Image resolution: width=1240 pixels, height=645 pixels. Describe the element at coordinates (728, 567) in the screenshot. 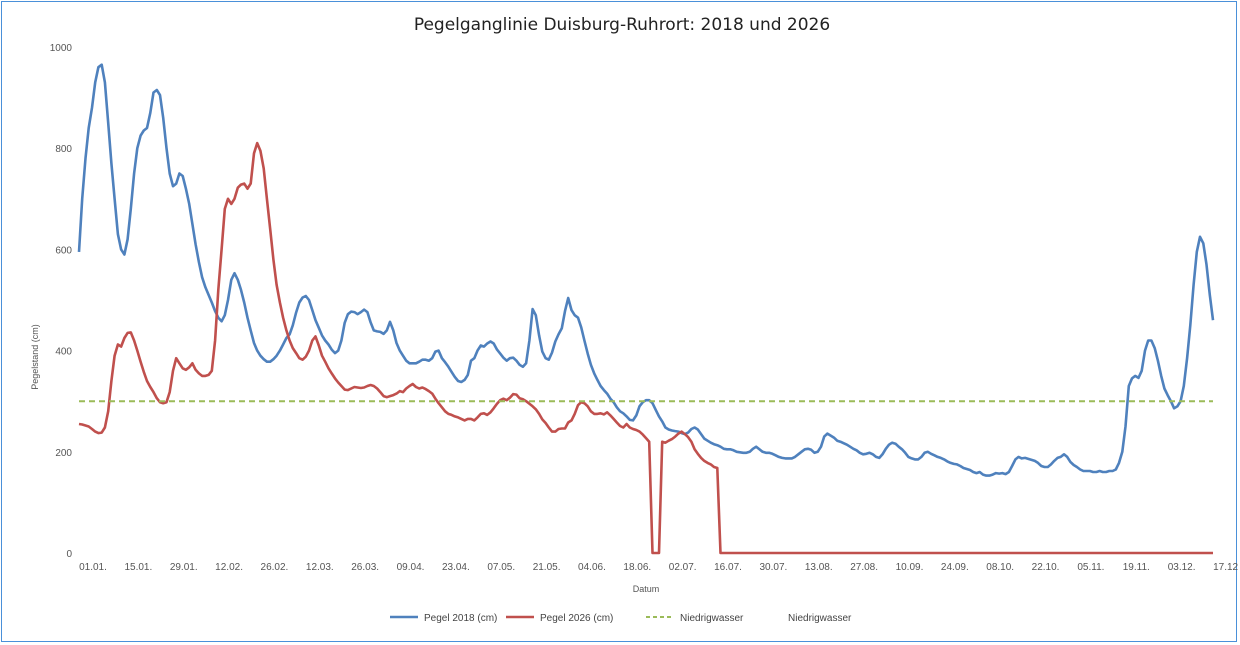

I see `x-tick-label: 16.07.` at that location.